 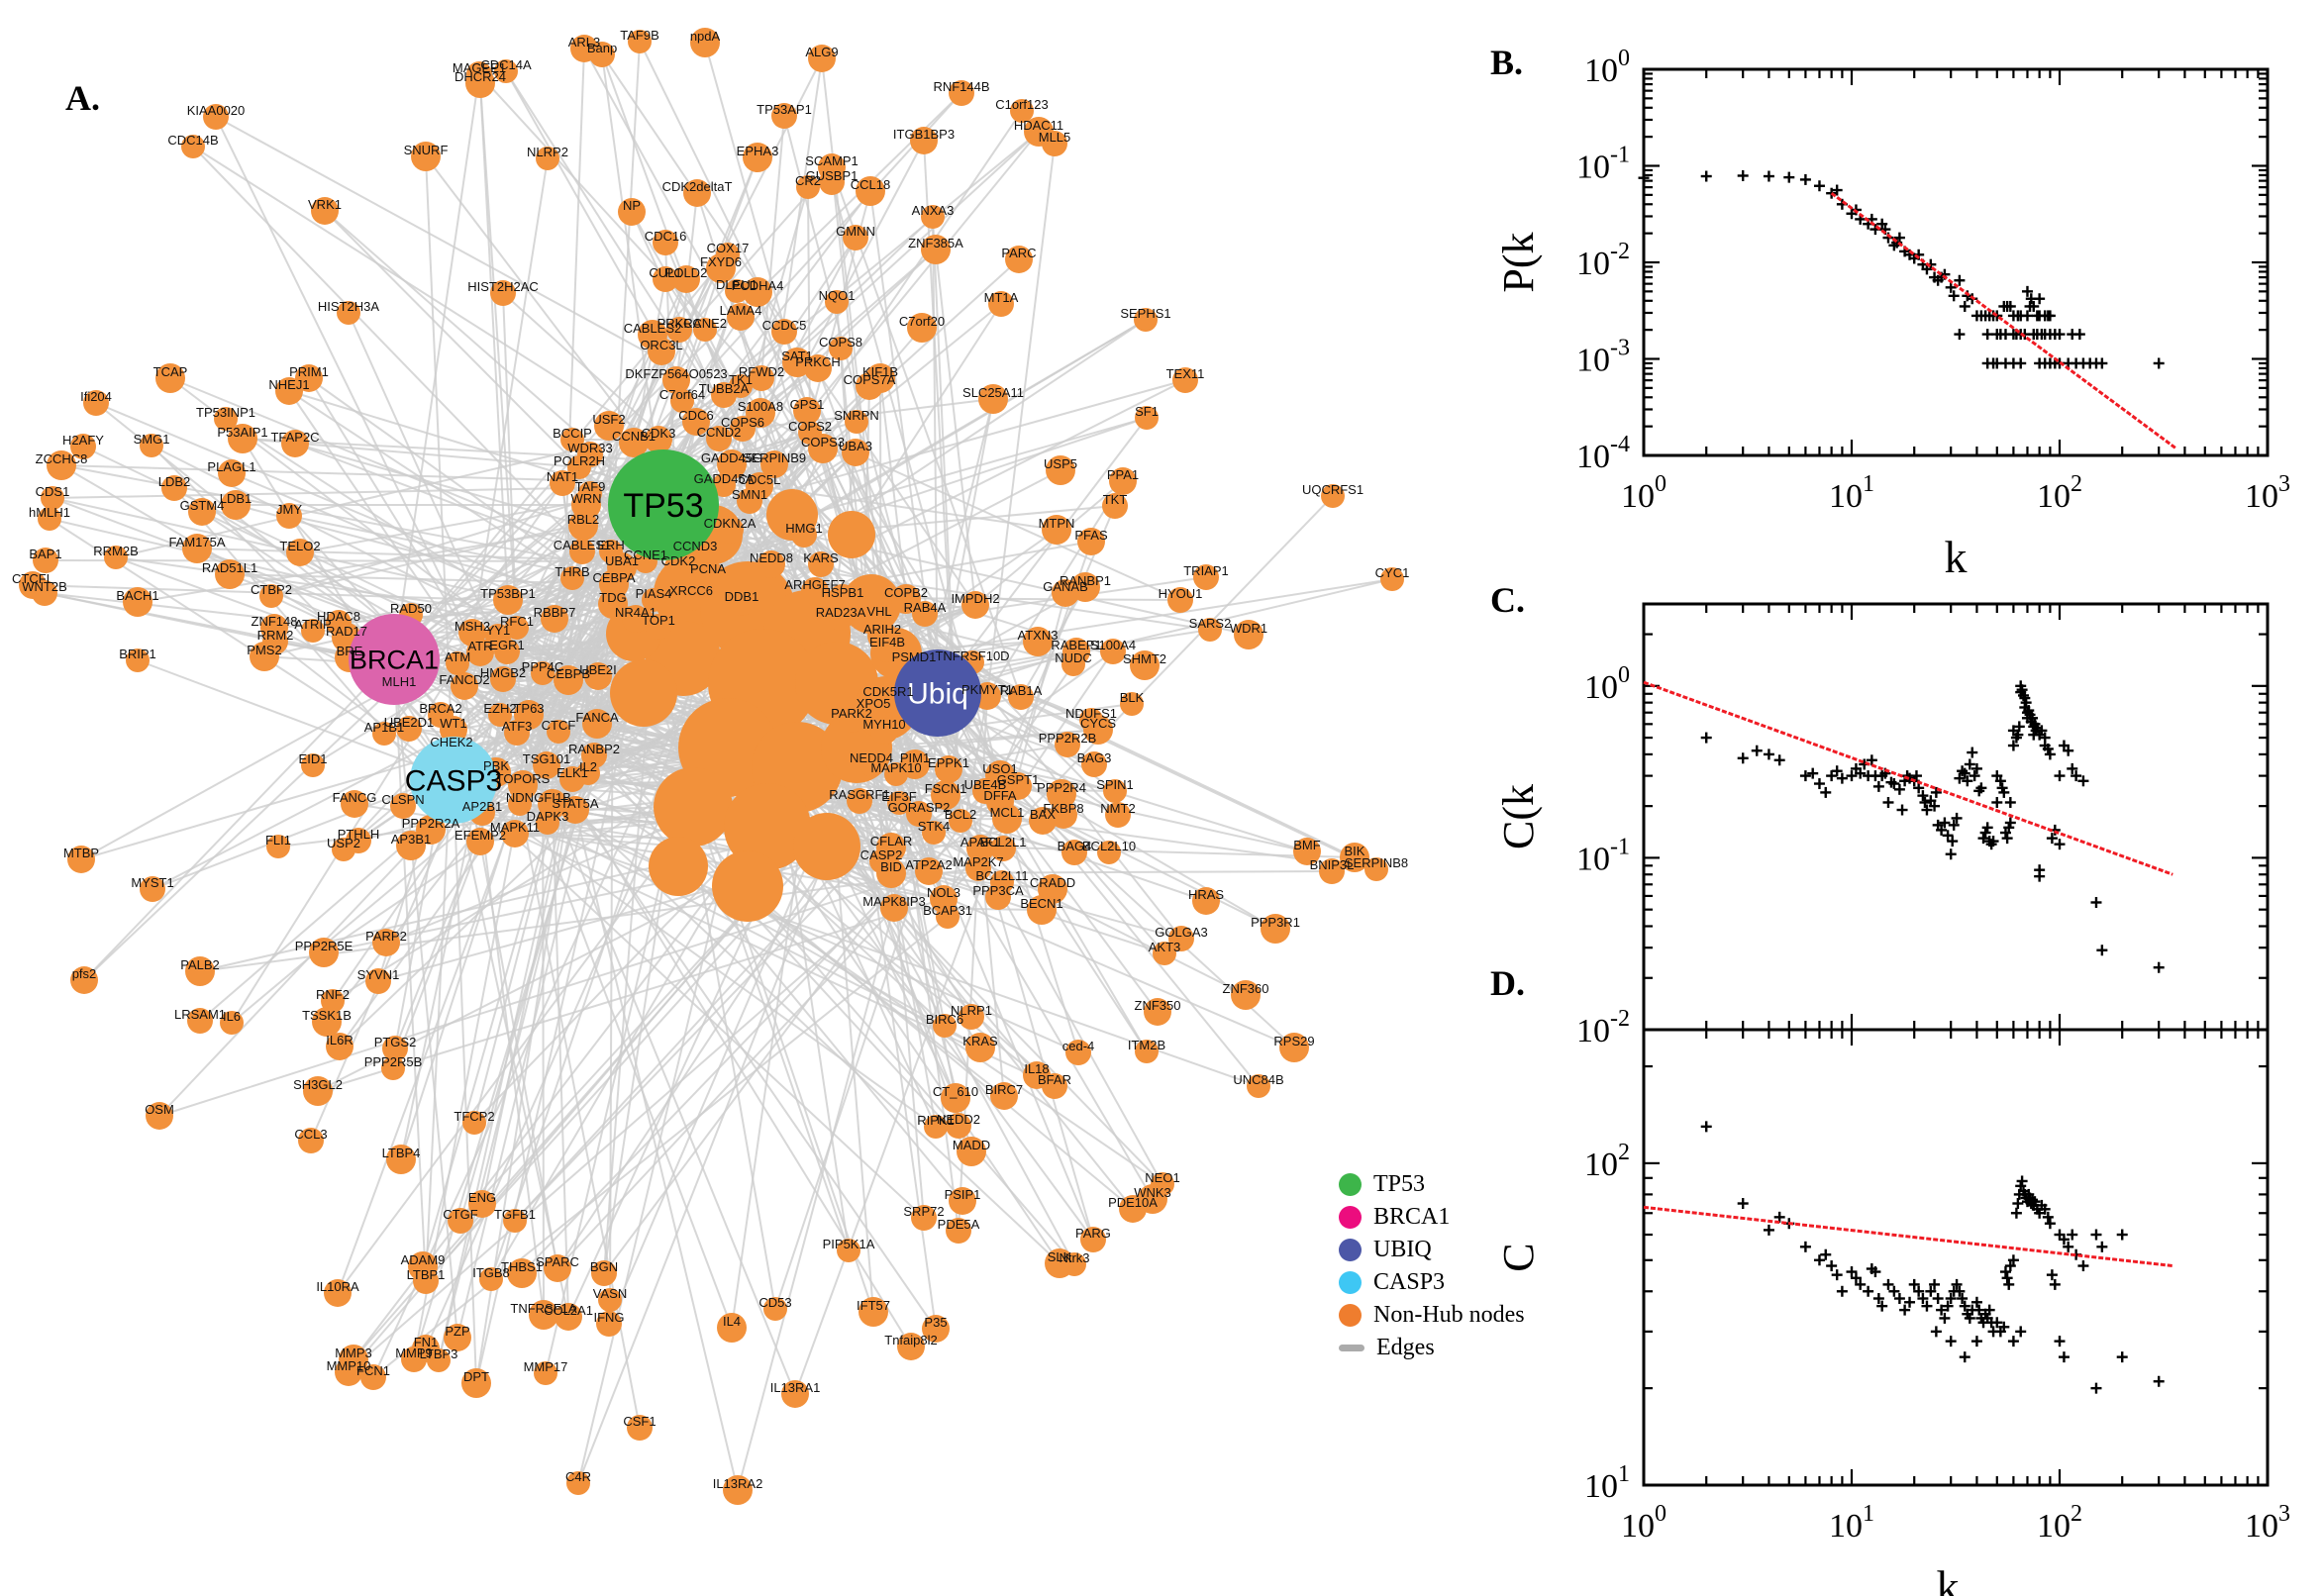 What do you see at coordinates (411, 839) in the screenshot?
I see `network-node-label: AP3B1` at bounding box center [411, 839].